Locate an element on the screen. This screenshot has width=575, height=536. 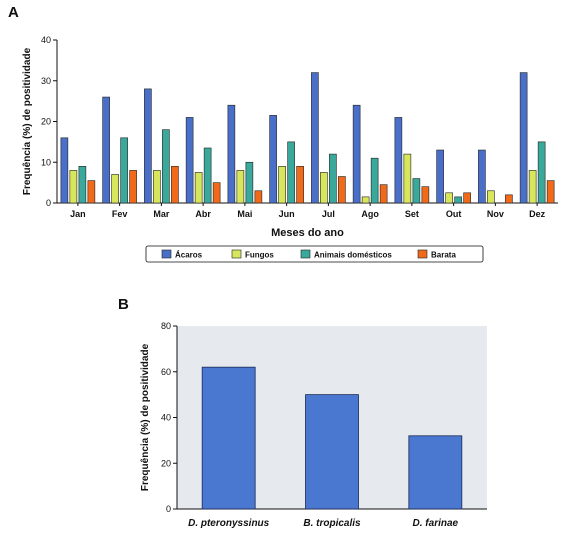
bar-animais-dom-sticos-set is located at coordinates (416, 191).